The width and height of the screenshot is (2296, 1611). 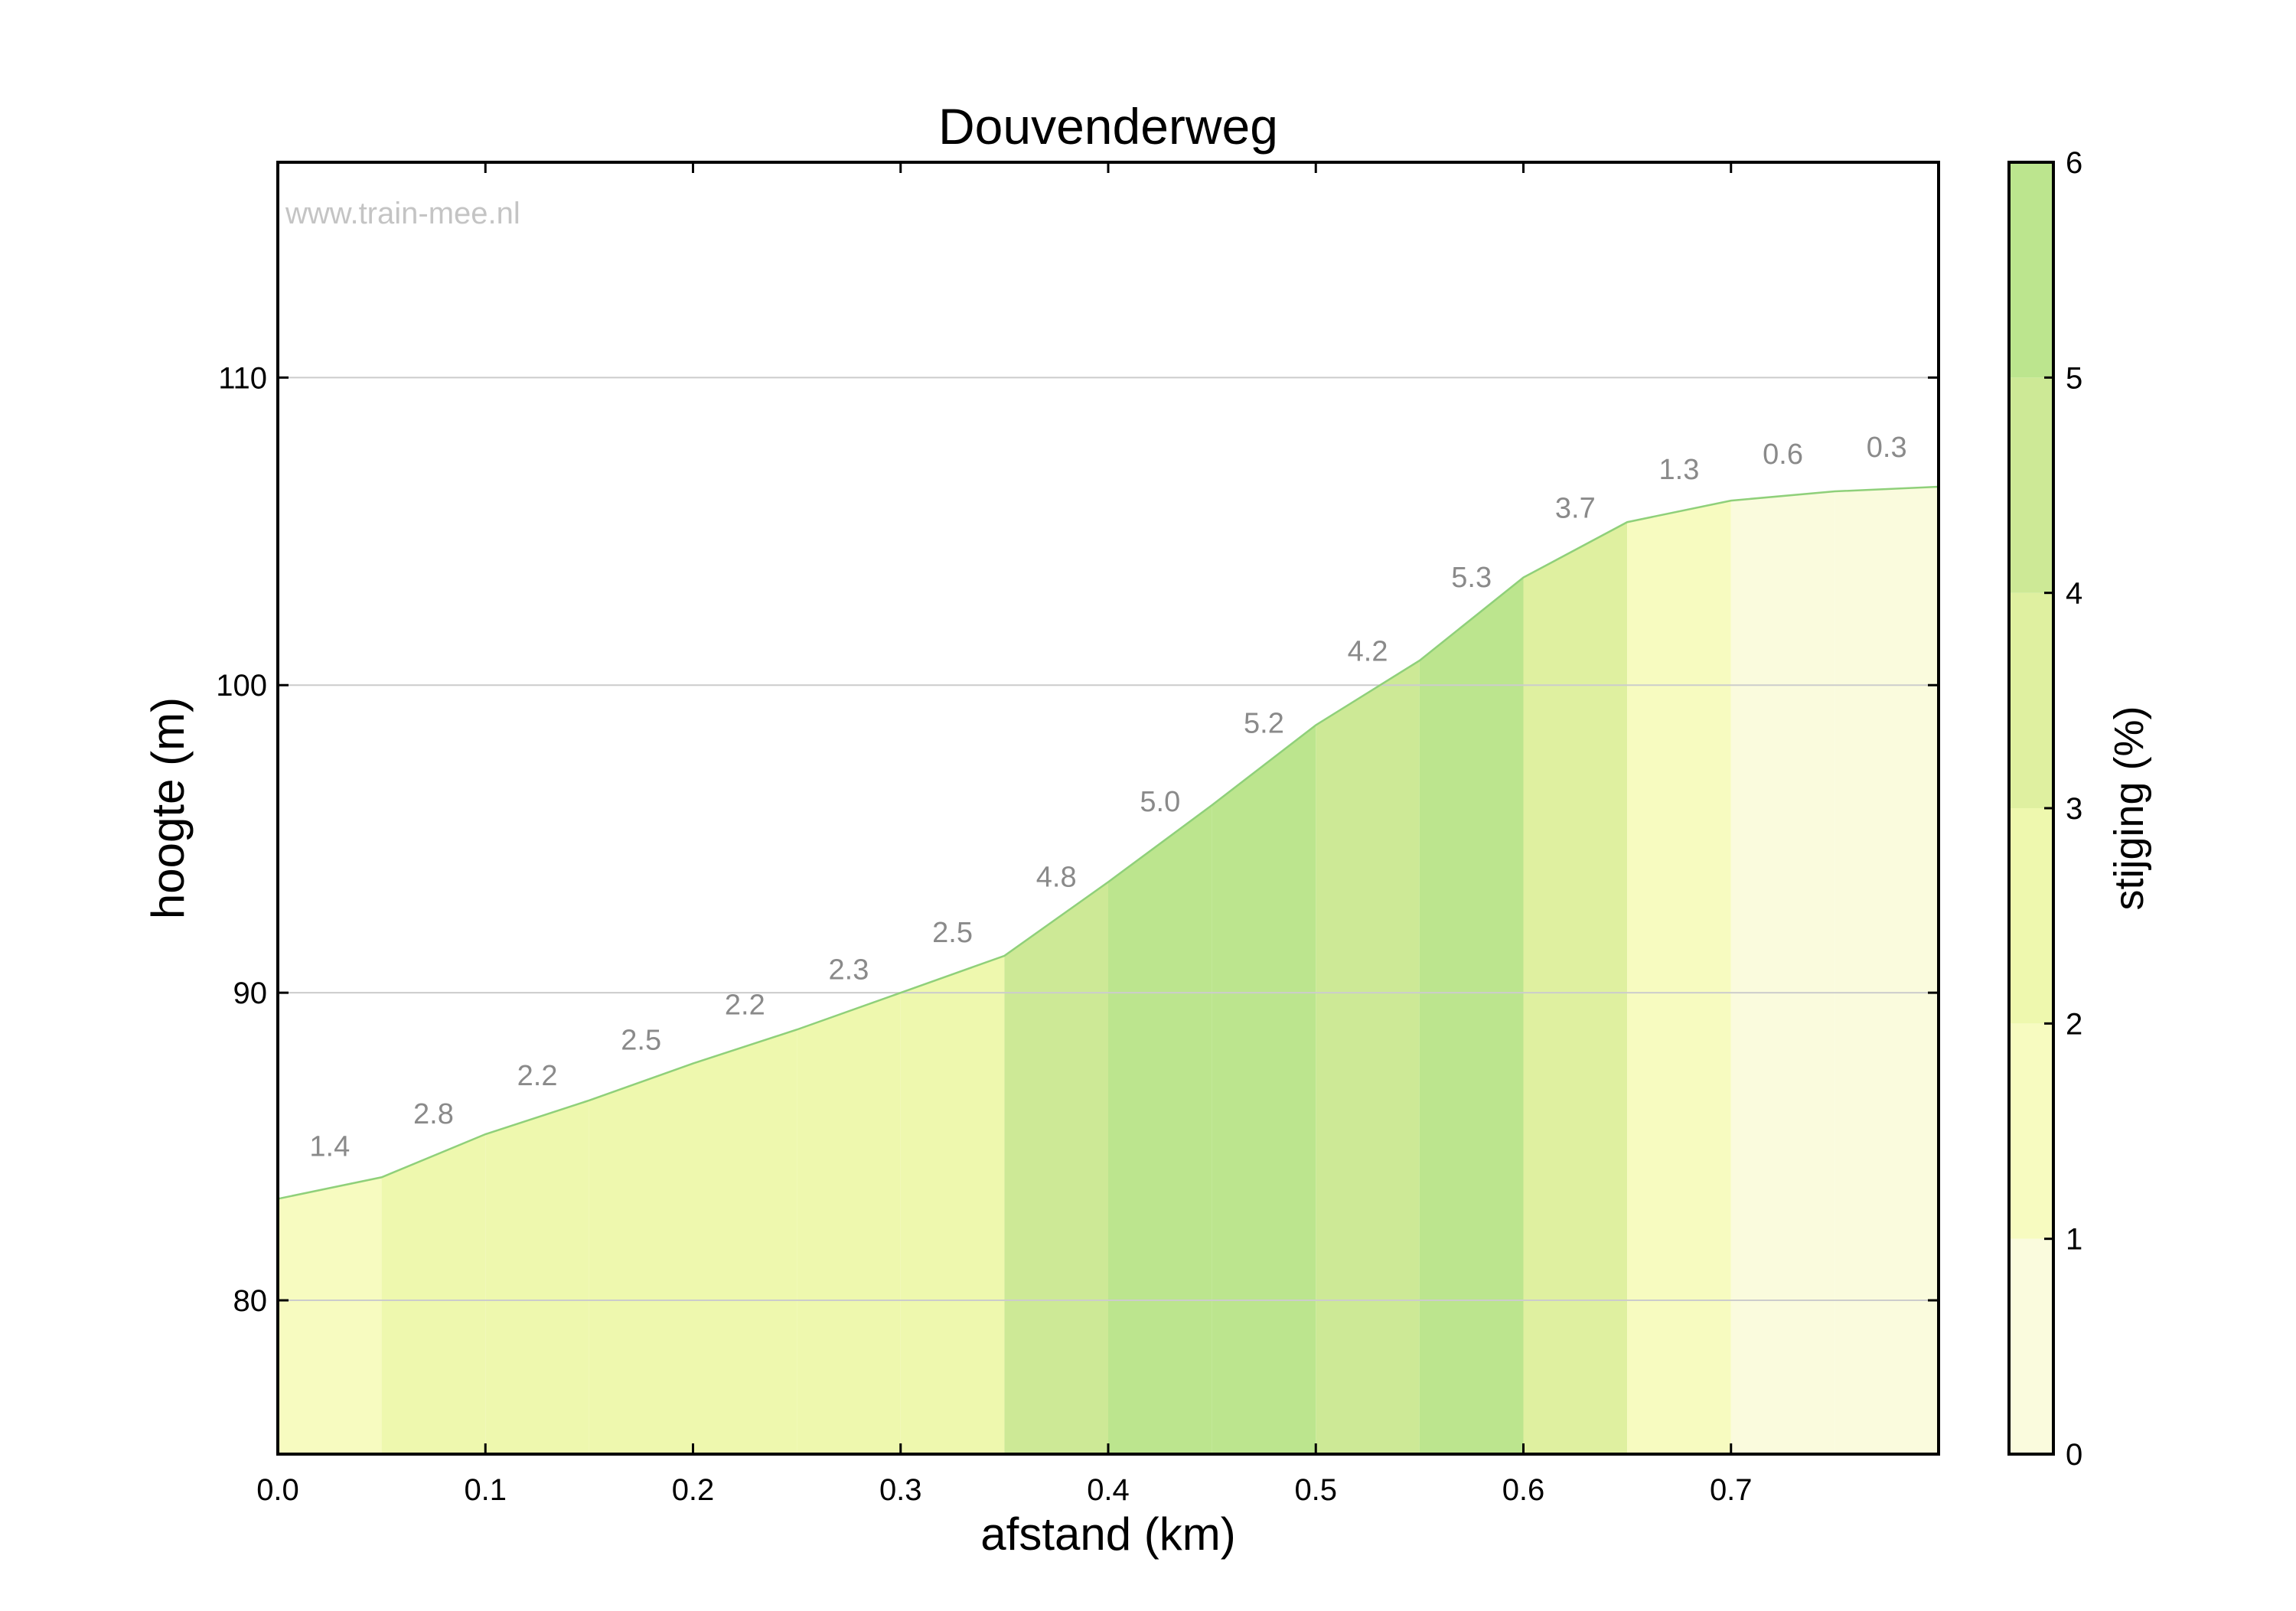 What do you see at coordinates (1887, 448) in the screenshot?
I see `gradient-label: 0.3` at bounding box center [1887, 448].